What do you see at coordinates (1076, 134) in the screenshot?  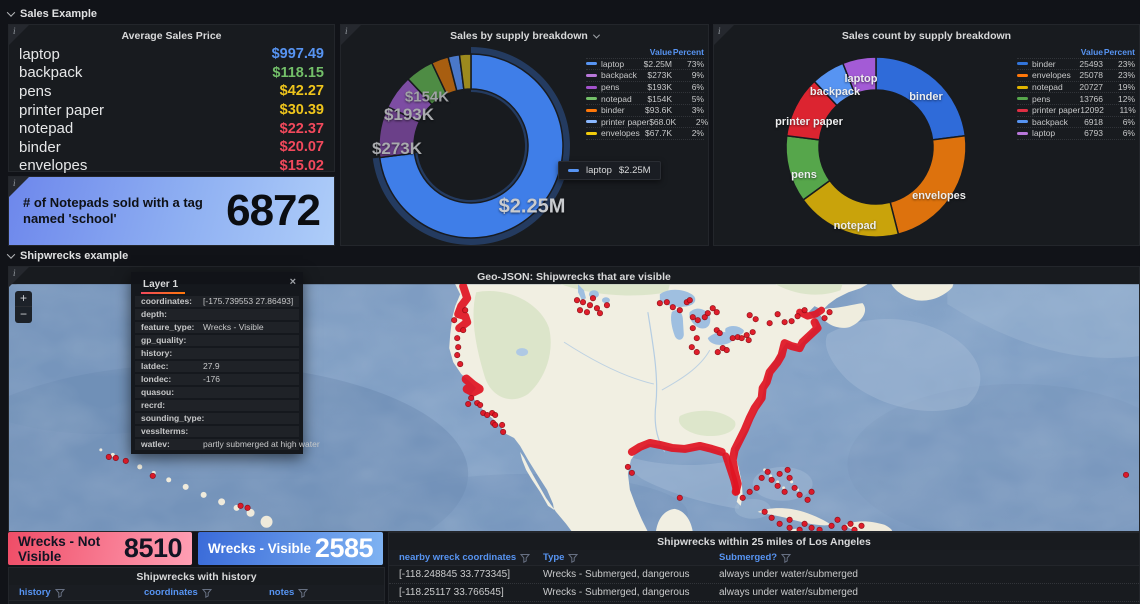 I see `legend-item-laptop: laptop 6793 6%` at bounding box center [1076, 134].